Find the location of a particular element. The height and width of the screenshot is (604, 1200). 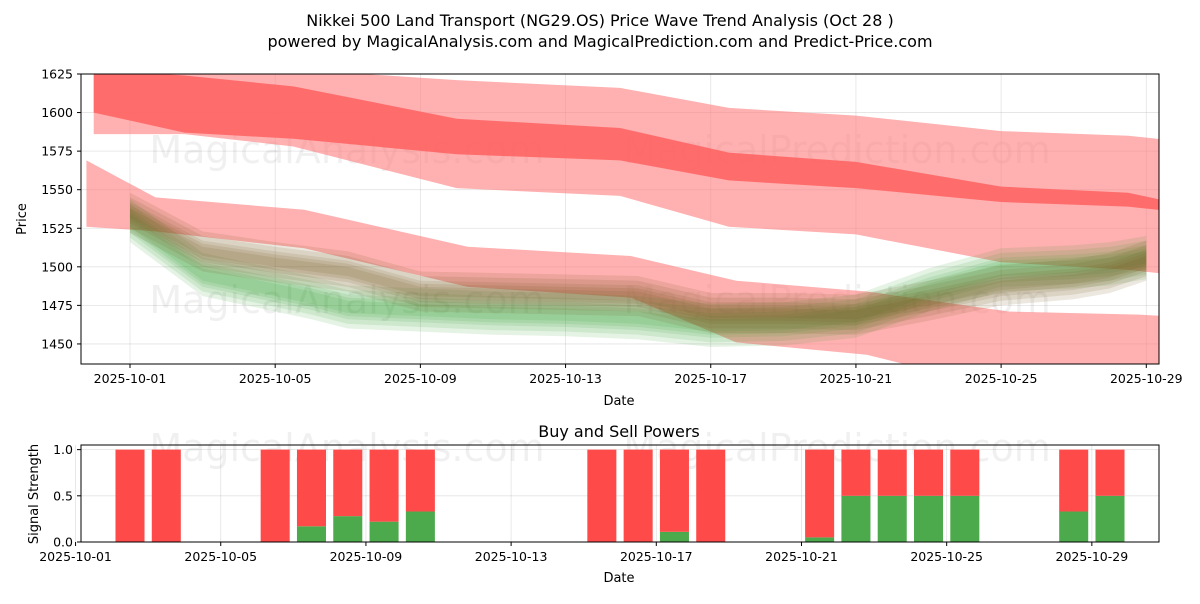

signal-x-tick-label: 2025-10-29 is located at coordinates (1092, 556).